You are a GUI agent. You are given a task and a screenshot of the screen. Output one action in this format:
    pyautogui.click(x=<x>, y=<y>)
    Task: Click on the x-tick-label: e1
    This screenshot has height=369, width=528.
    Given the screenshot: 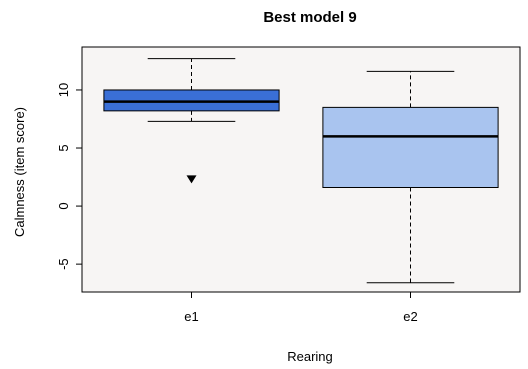 What is the action you would take?
    pyautogui.click(x=191, y=316)
    